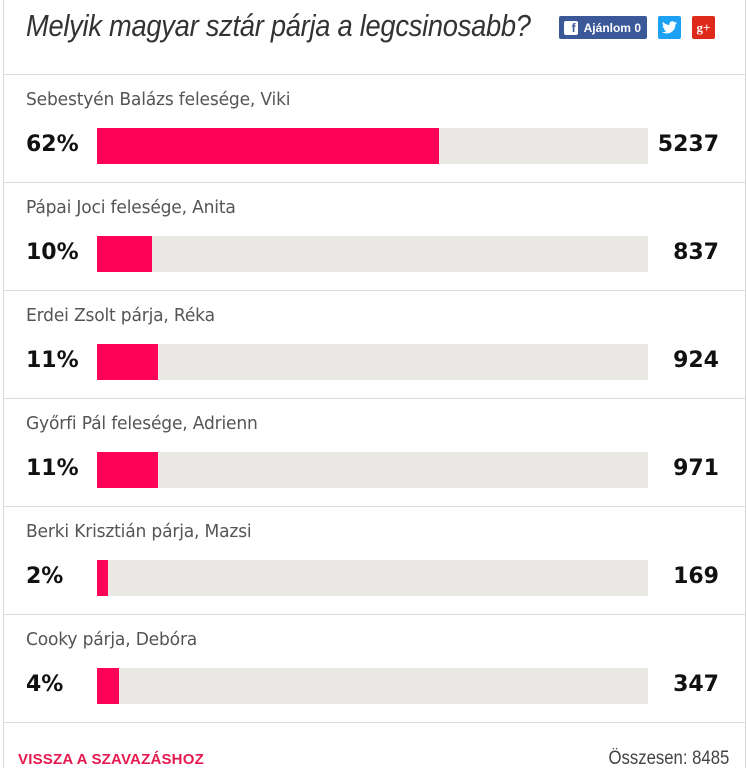 This screenshot has width=747, height=768. What do you see at coordinates (158, 99) in the screenshot?
I see `option-label: Sebestyén Balázs felesége, Viki` at bounding box center [158, 99].